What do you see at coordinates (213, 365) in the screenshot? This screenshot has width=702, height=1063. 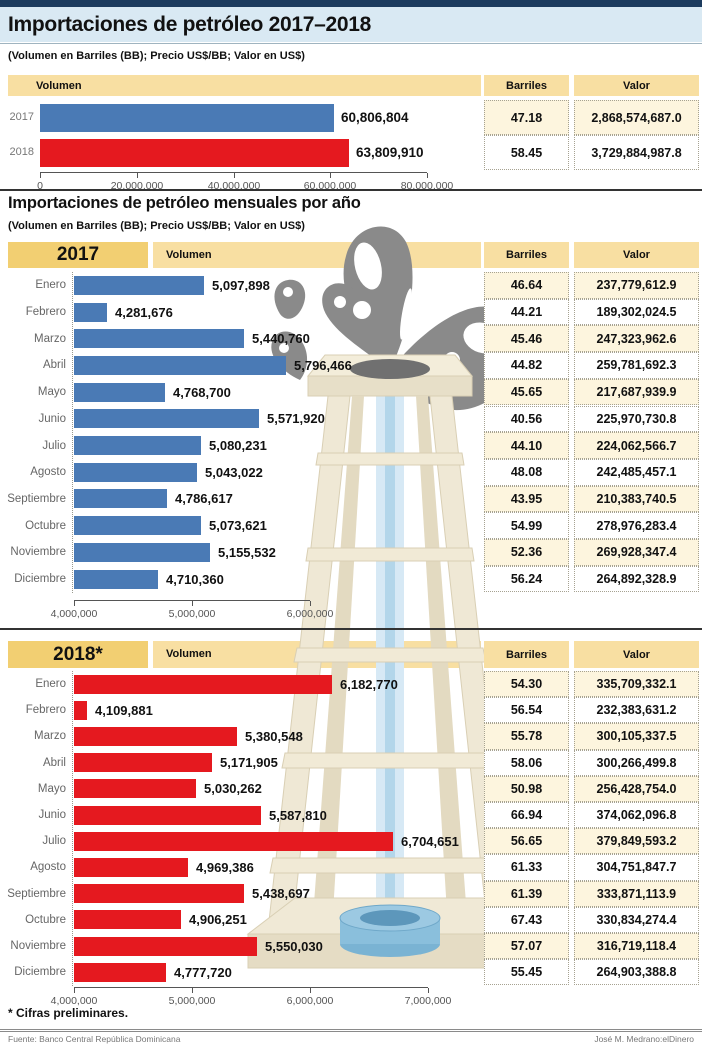 I see `bar-wrap: 5,796,466` at bounding box center [213, 365].